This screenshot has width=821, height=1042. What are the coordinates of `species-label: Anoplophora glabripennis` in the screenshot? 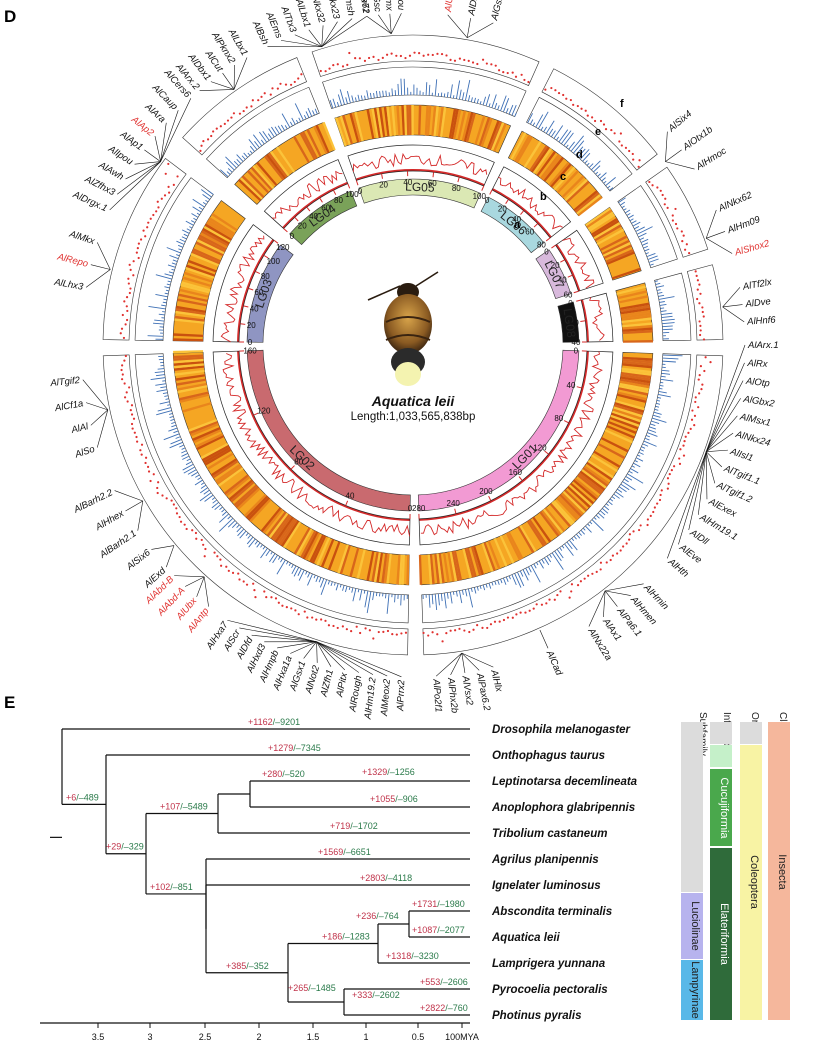 It's located at (563, 808).